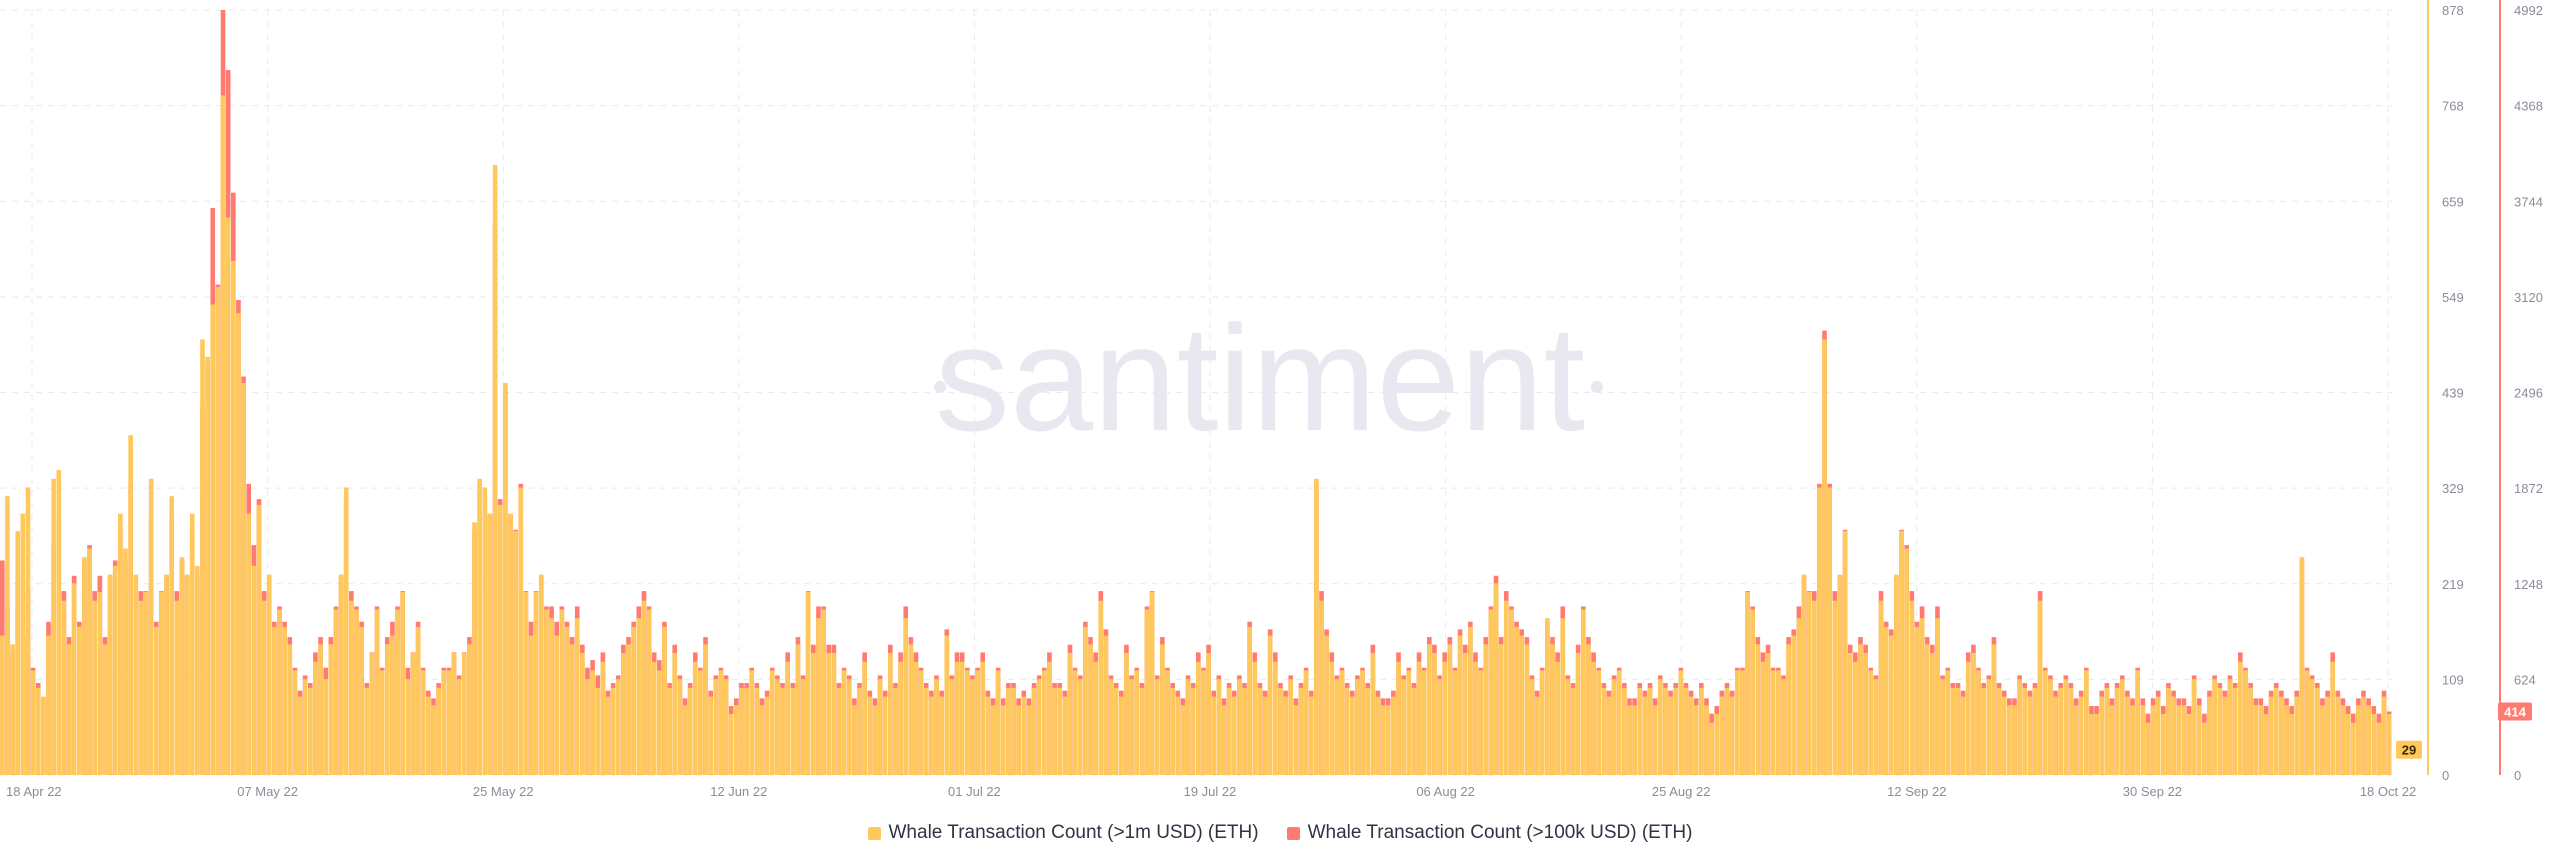 This screenshot has width=2560, height=867. Describe the element at coordinates (2528, 488) in the screenshot. I see `y-right-tick-label: 1872` at that location.